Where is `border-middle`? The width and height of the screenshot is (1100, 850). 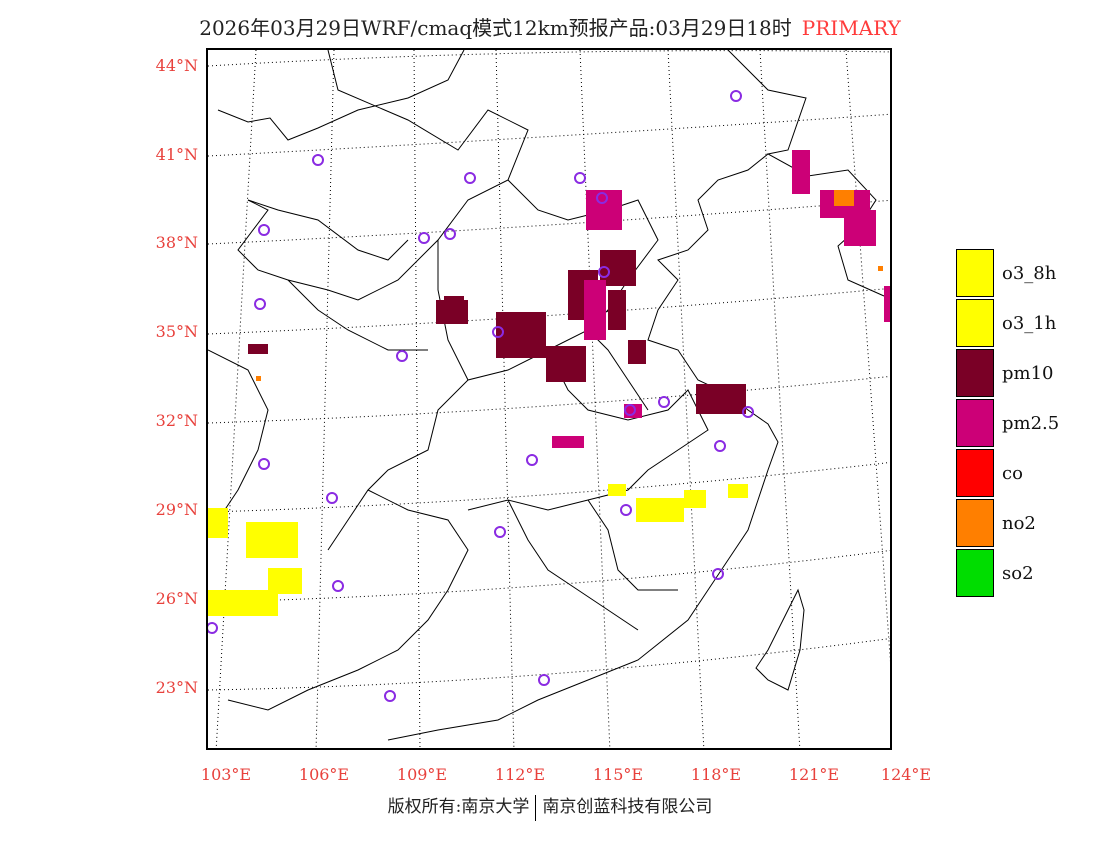
border-middle is located at coordinates (588, 430).